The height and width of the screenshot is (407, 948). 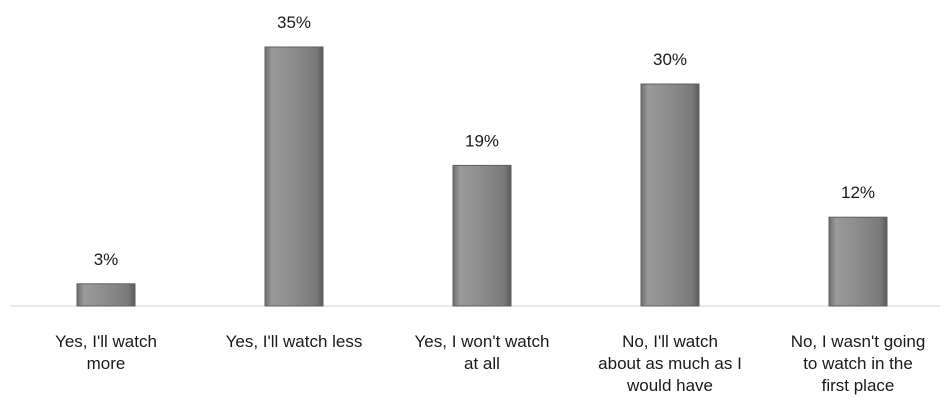 What do you see at coordinates (858, 192) in the screenshot?
I see `value-label-4: 12%` at bounding box center [858, 192].